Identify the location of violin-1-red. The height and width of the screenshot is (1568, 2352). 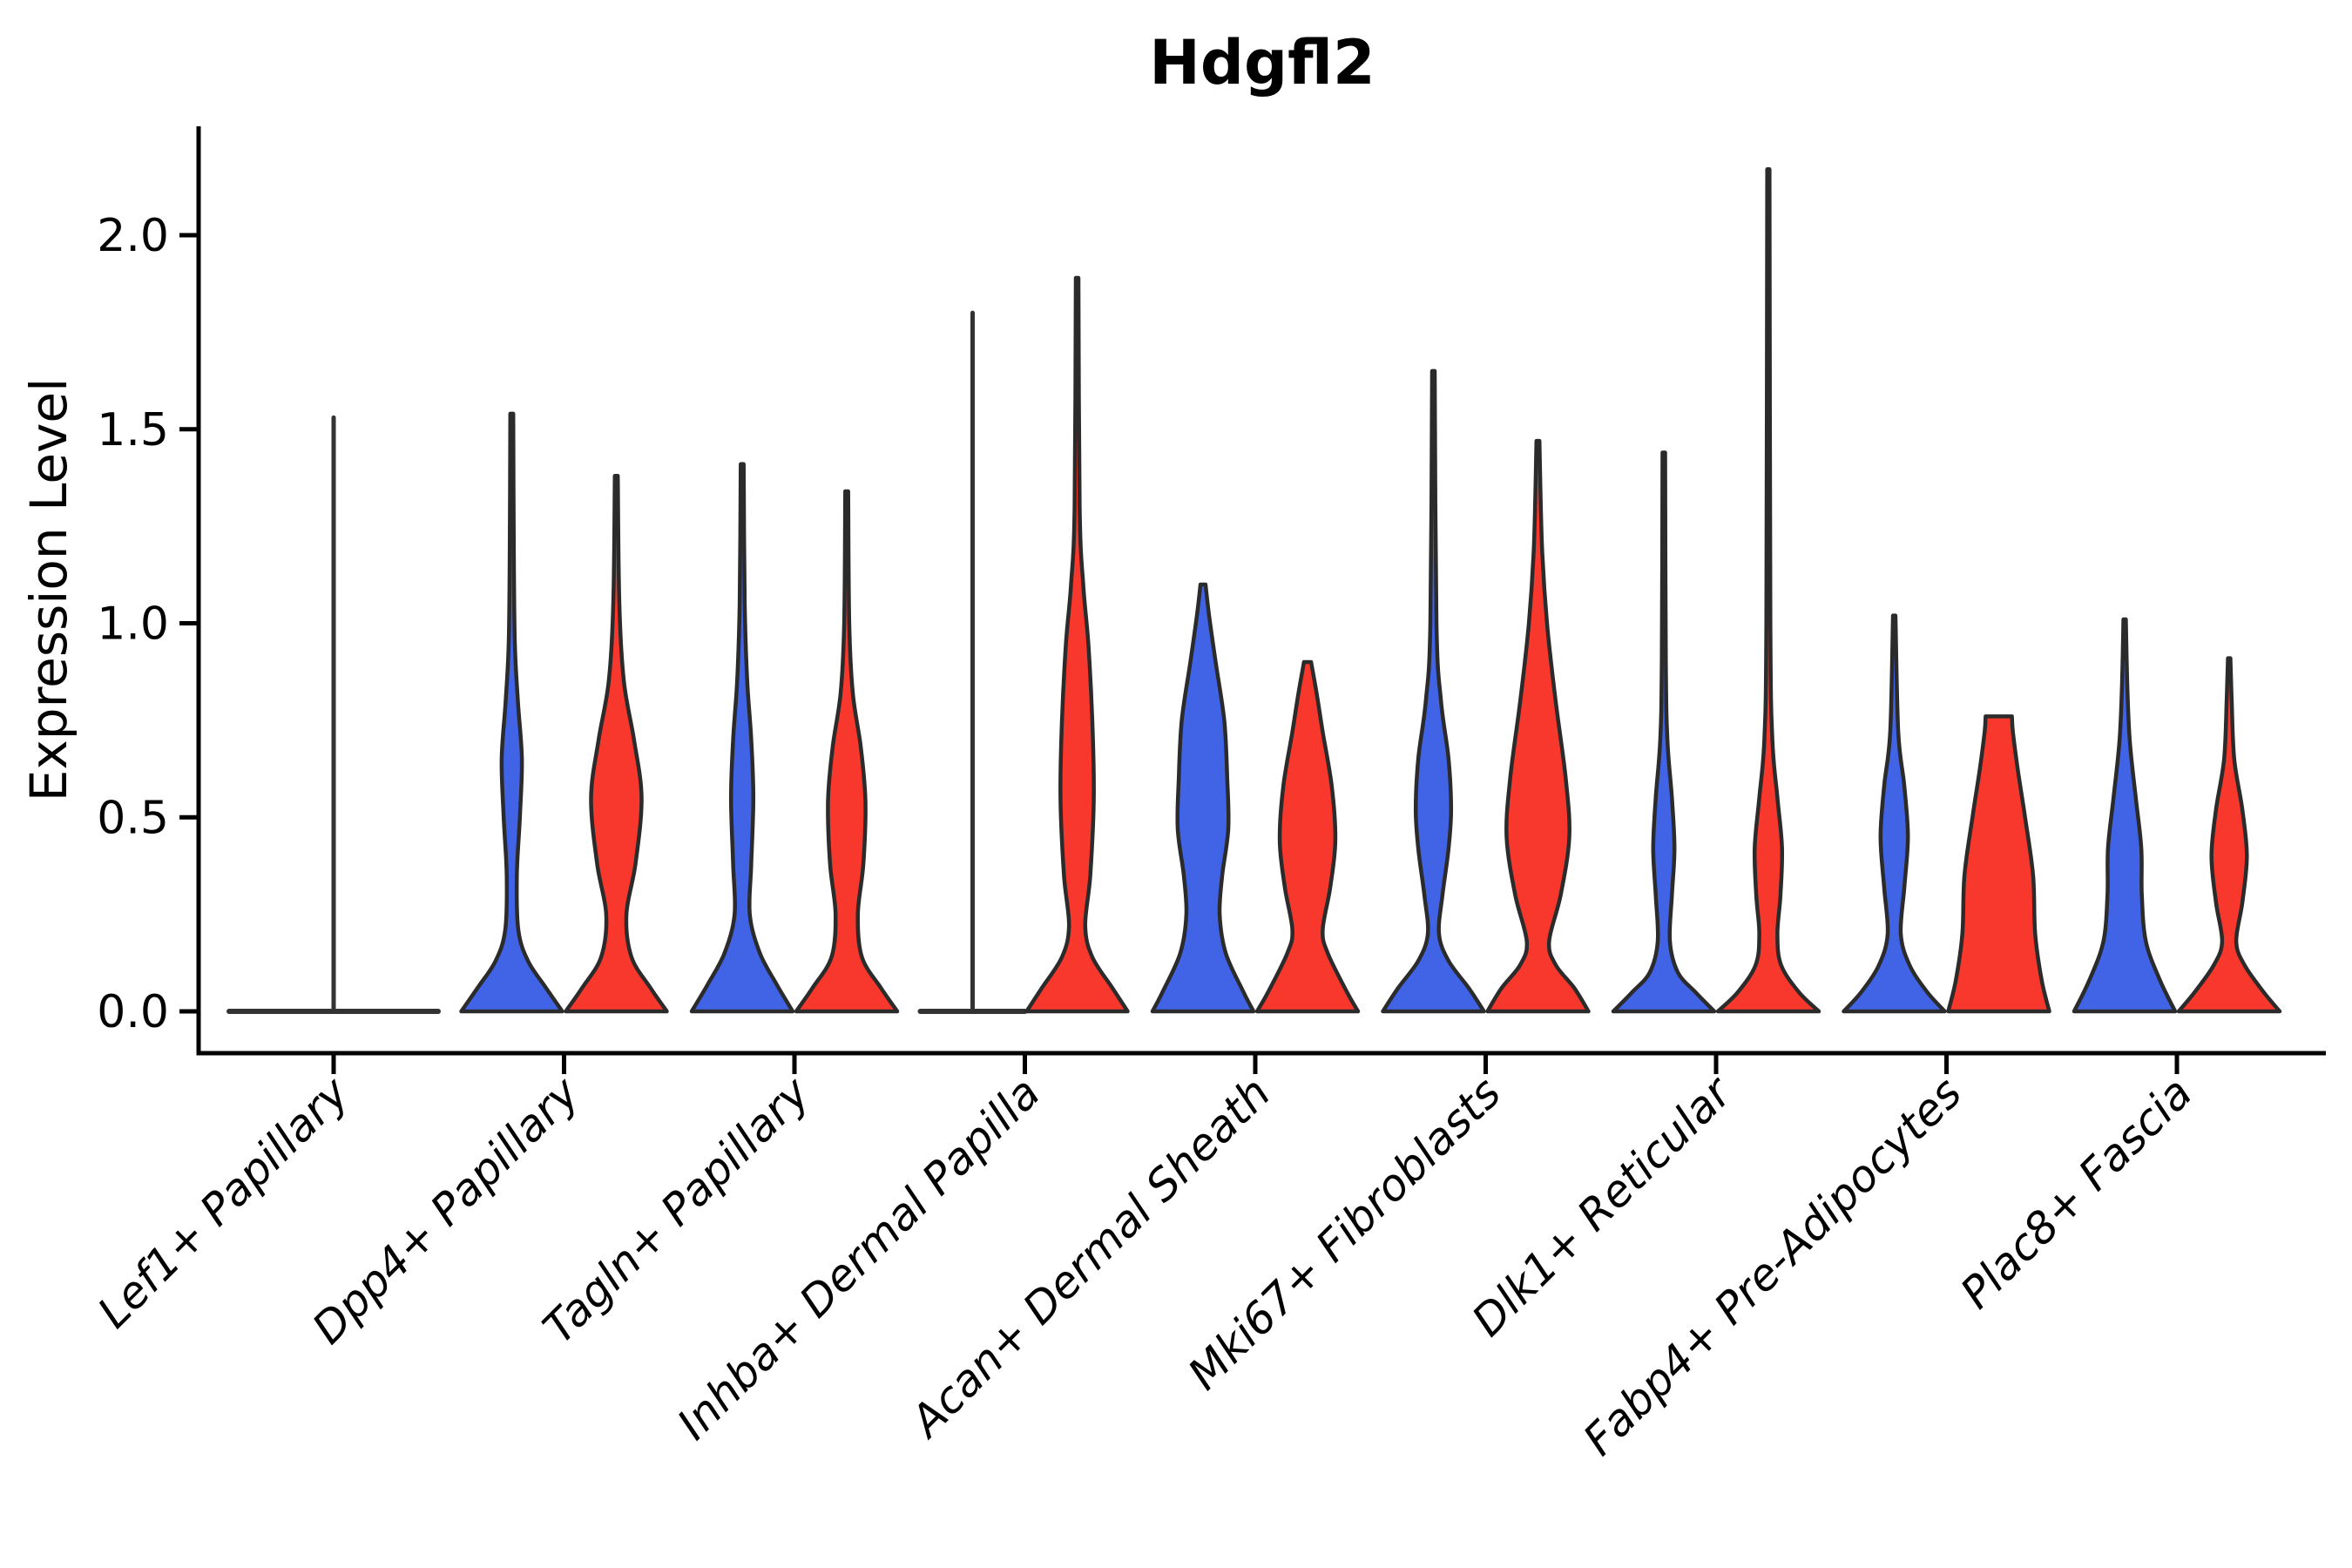
(616, 743).